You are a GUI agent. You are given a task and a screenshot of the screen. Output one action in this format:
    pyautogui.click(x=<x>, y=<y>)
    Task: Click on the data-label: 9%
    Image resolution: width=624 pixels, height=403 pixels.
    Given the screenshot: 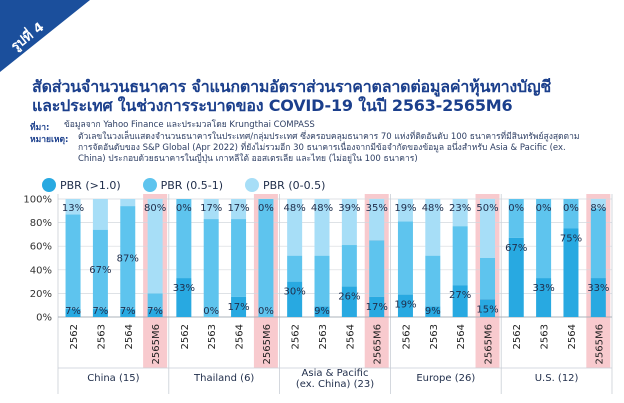 What is the action you would take?
    pyautogui.click(x=433, y=311)
    